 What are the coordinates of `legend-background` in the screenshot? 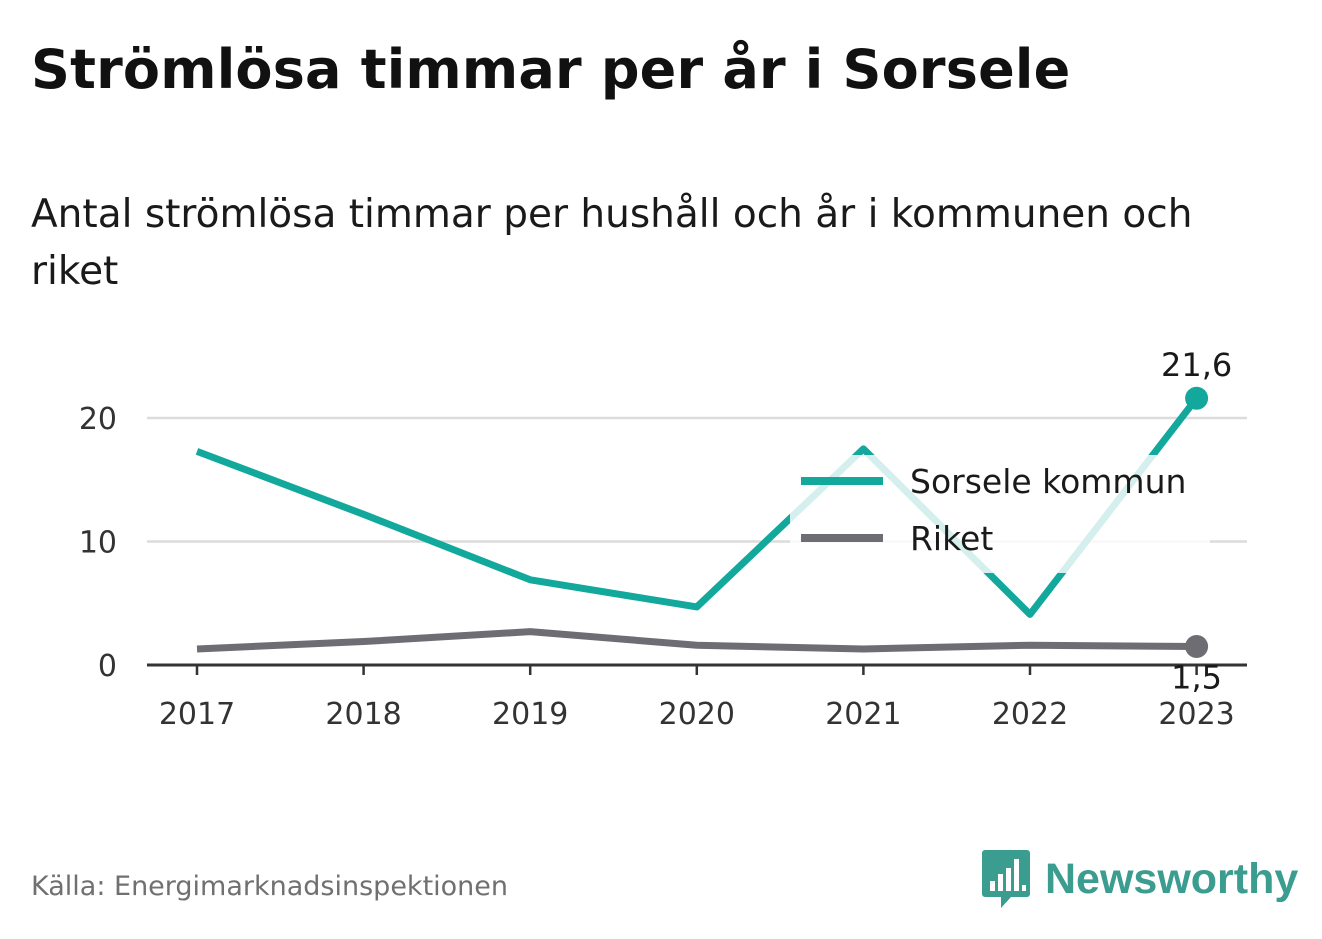 It's located at (1000, 514).